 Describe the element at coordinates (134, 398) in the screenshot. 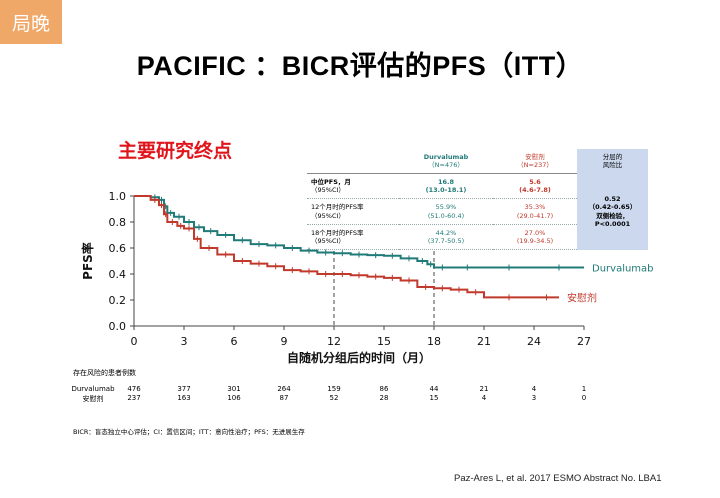

I see `risk-count-placebo: 237` at that location.